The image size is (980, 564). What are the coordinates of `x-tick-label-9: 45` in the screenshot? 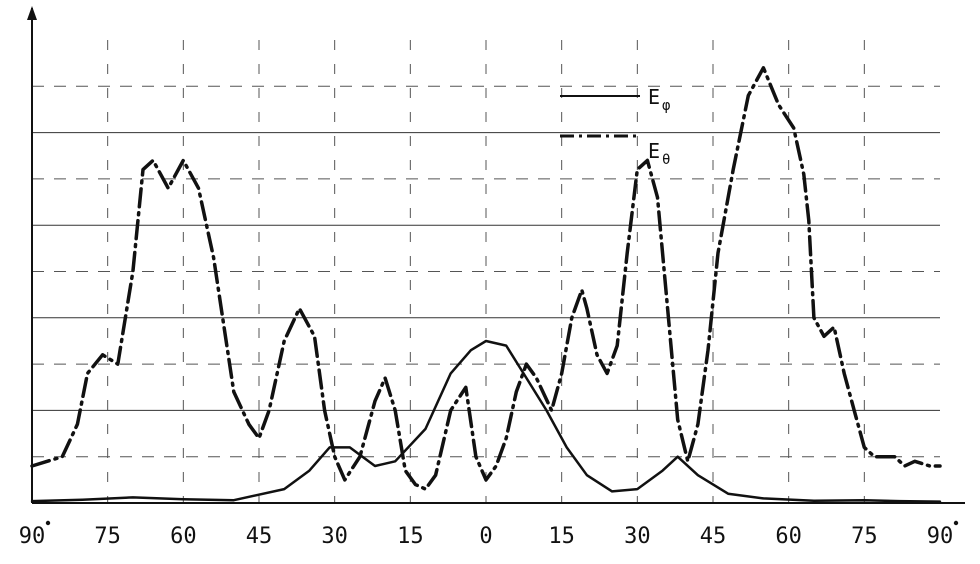 It's located at (713, 536).